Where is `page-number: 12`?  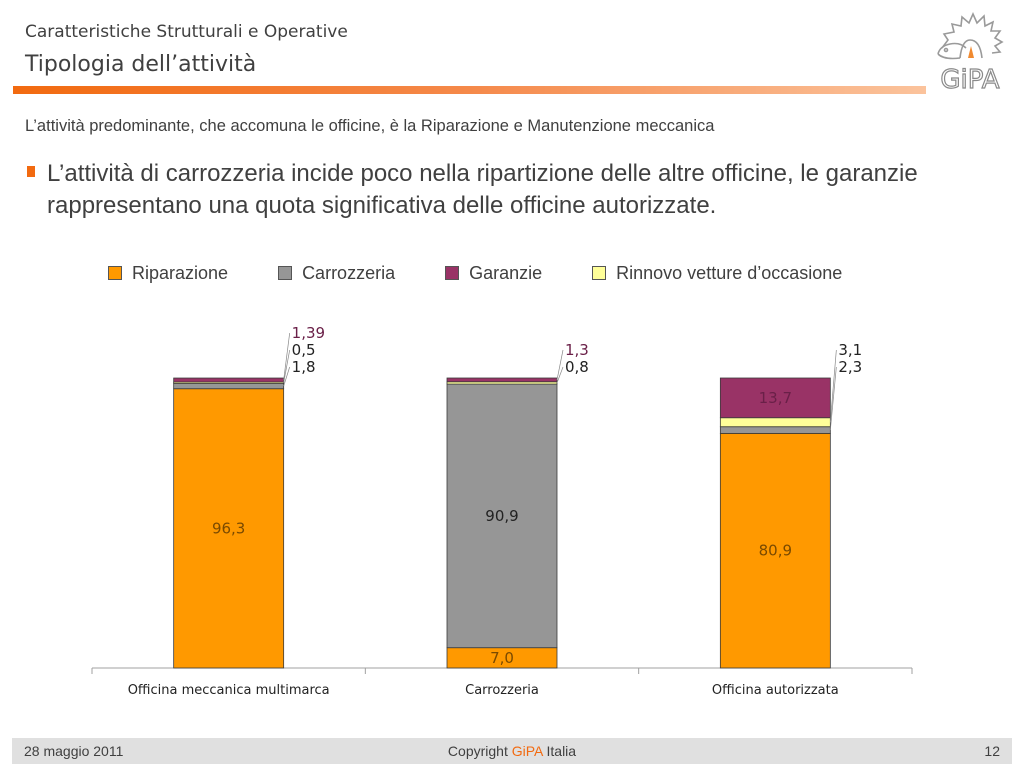
page-number: 12 is located at coordinates (992, 751).